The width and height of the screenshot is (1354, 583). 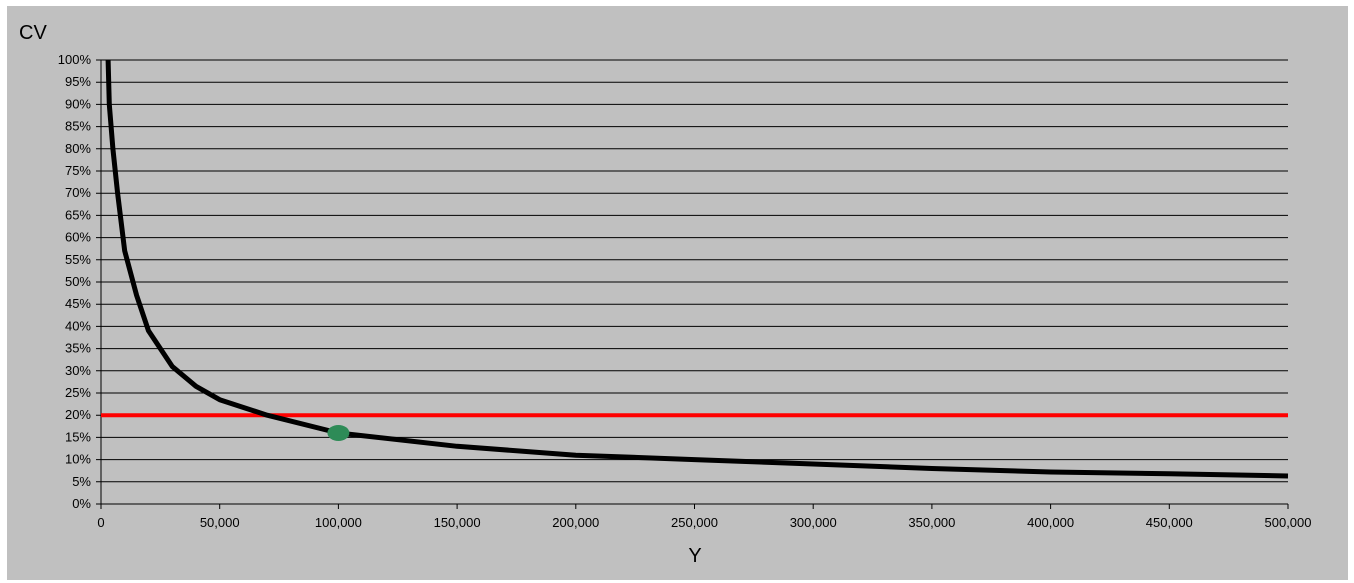 I want to click on y-tick-label: 80%, so click(x=78, y=148).